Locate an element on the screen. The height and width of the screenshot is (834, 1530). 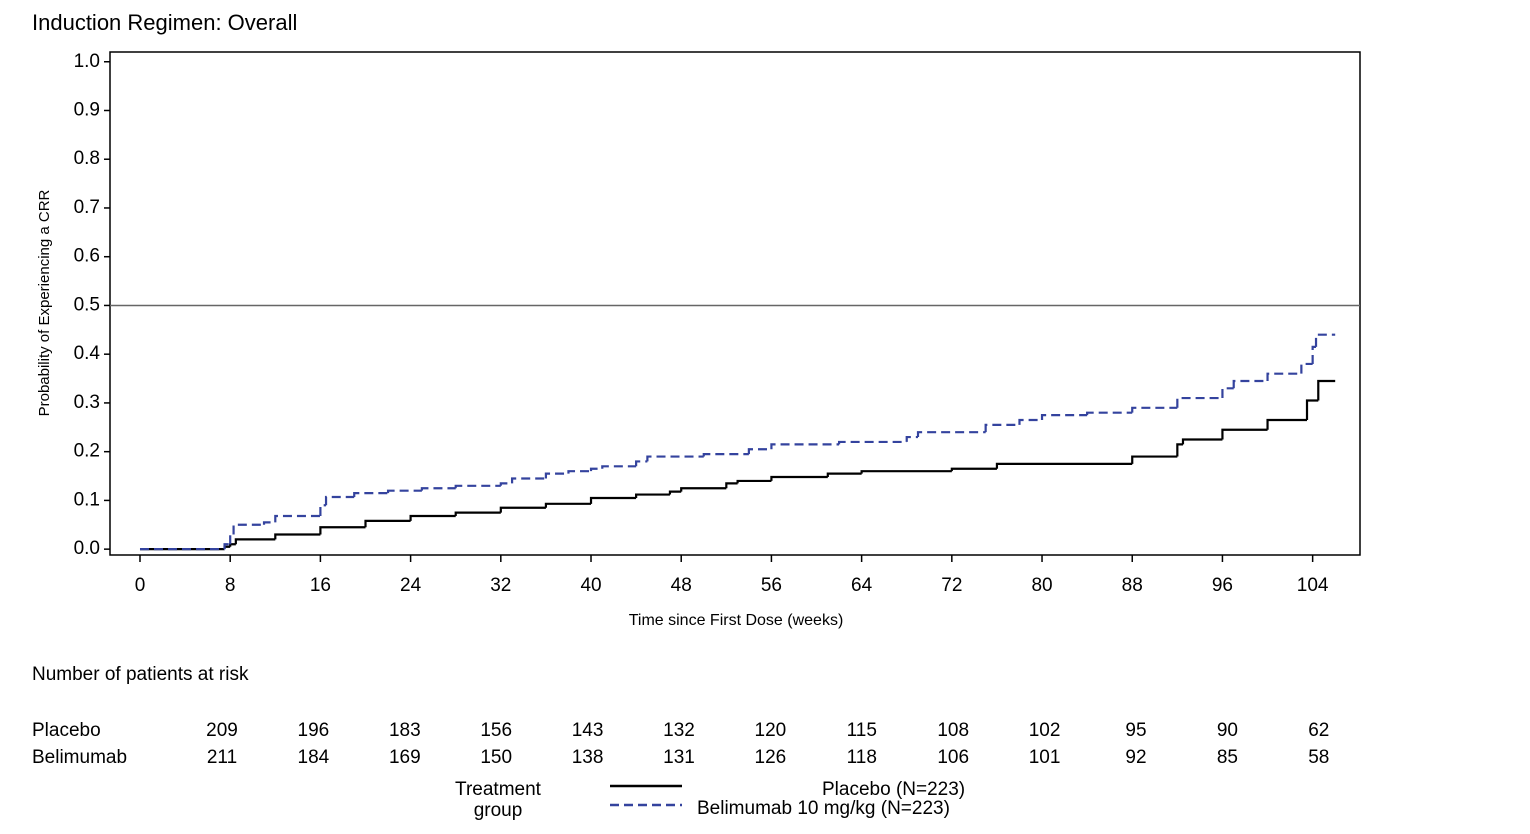
y-axis-label: Probability of Experiencing a CRR is located at coordinates (44, 302).